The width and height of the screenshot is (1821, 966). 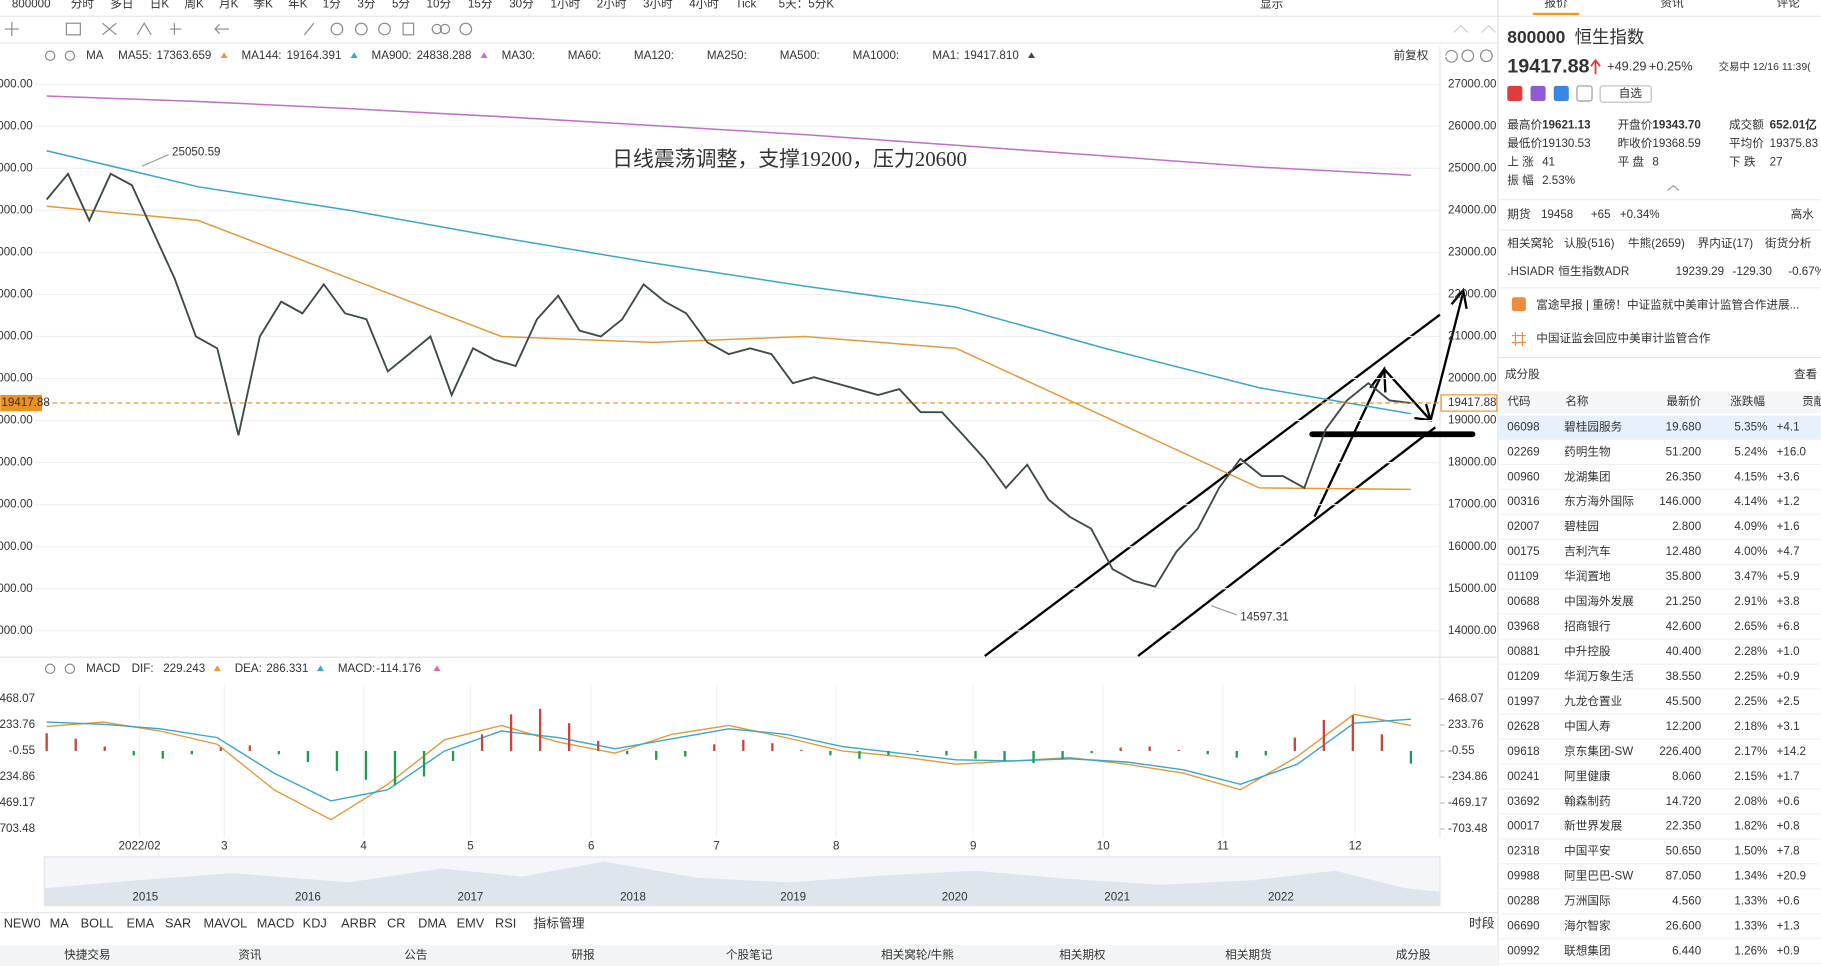 I want to click on footer-tab: 相关期货, so click(x=1248, y=955).